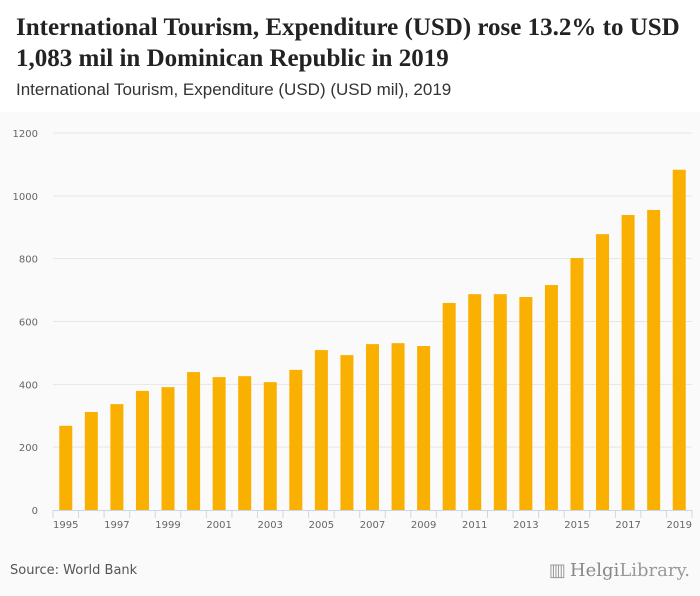 Image resolution: width=700 pixels, height=596 pixels. Describe the element at coordinates (116, 525) in the screenshot. I see `x-tick-label: 1997` at that location.